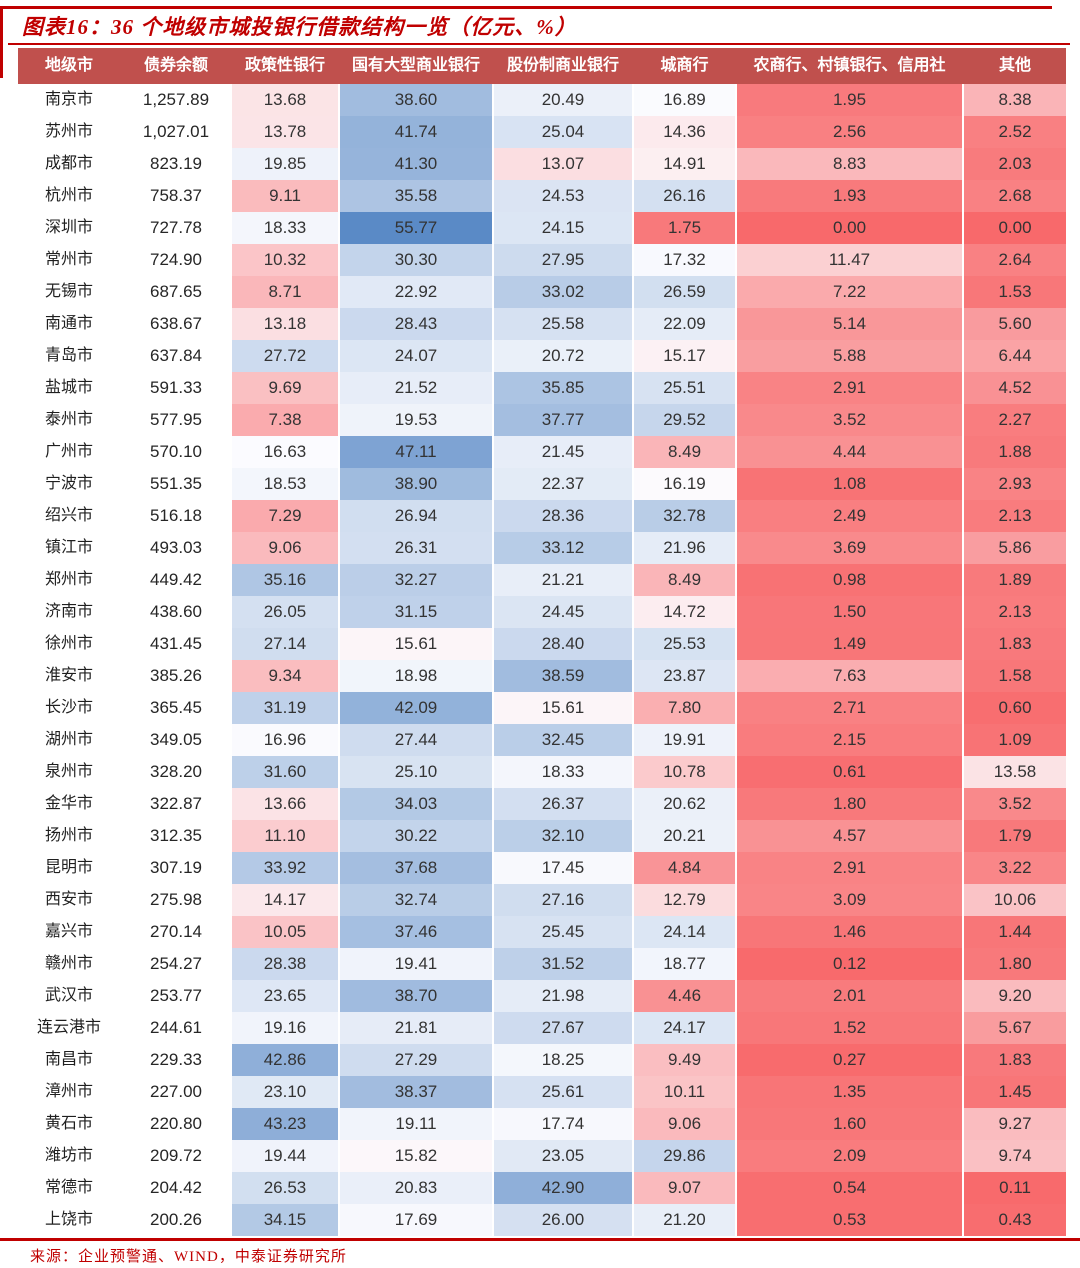 Image resolution: width=1080 pixels, height=1268 pixels. What do you see at coordinates (1015, 1092) in the screenshot?
I see `pct-cell: 1.45` at bounding box center [1015, 1092].